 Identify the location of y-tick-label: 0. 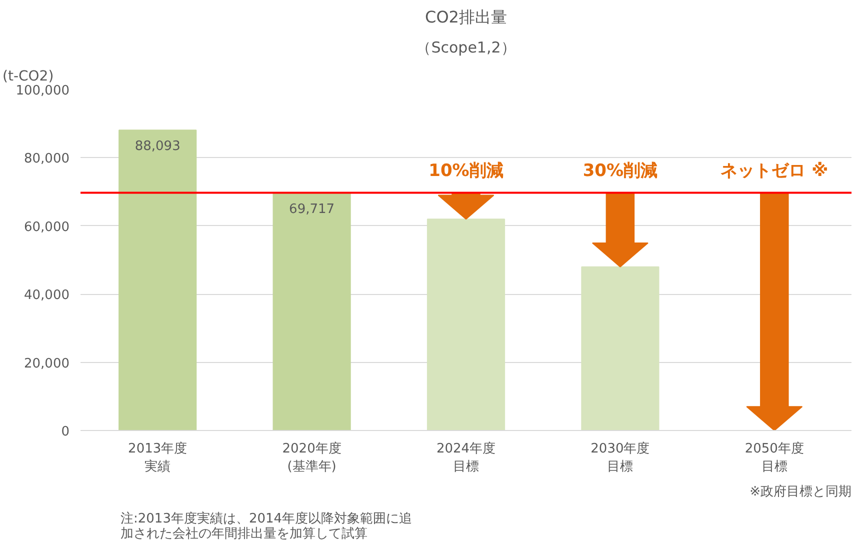
(65, 432).